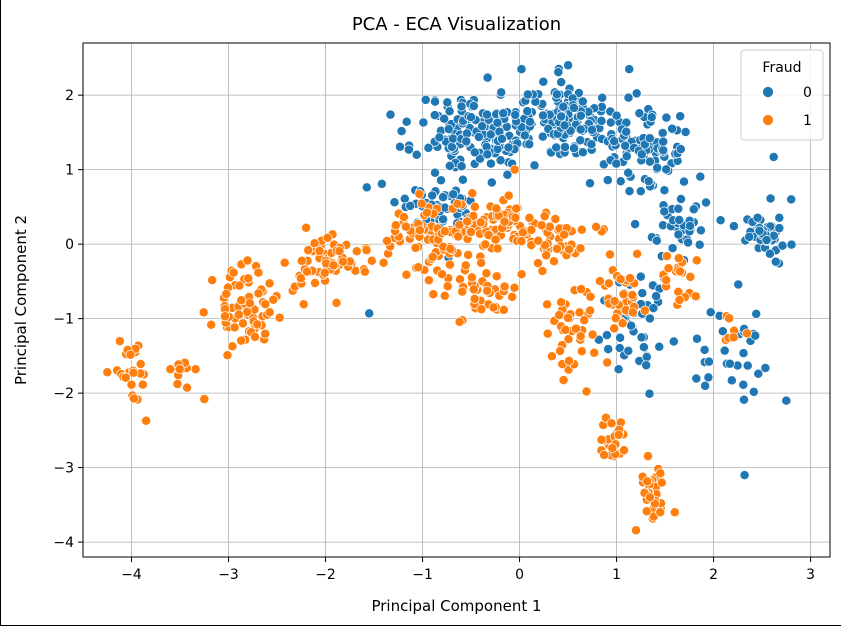 This screenshot has height=627, width=842. Describe the element at coordinates (713, 575) in the screenshot. I see `x-tick-label: 2` at that location.